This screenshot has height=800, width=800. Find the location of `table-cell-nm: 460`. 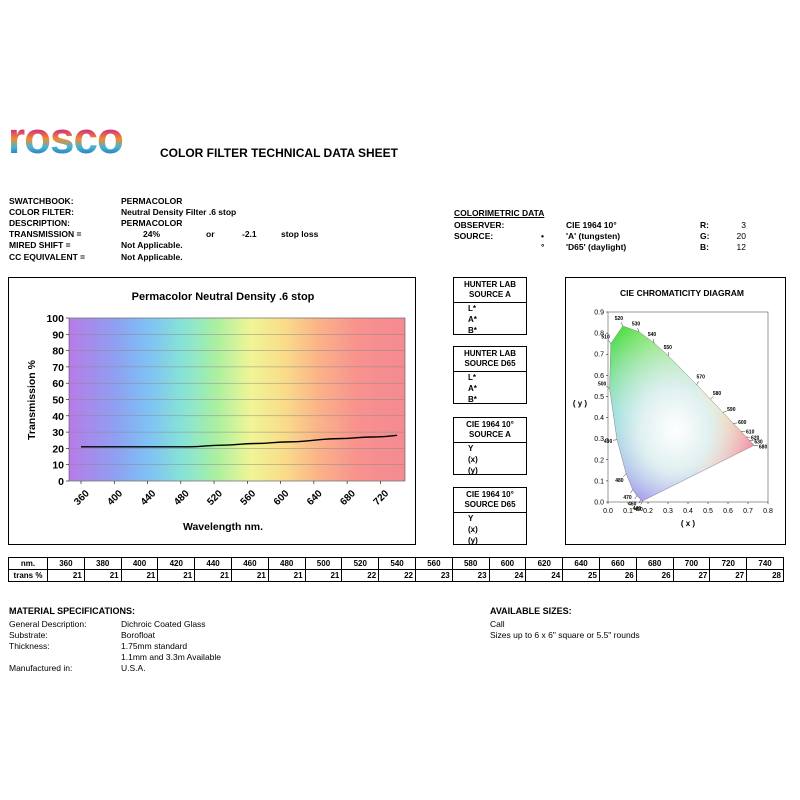

table-cell-nm: 460 is located at coordinates (249, 563).